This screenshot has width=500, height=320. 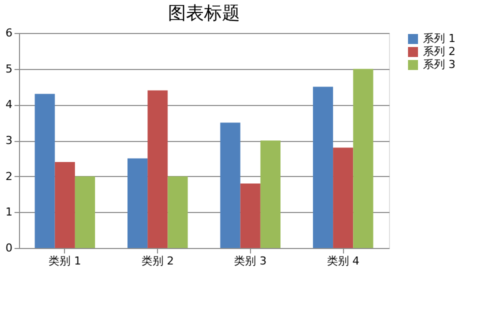 I want to click on chart-title: 图表标题, so click(x=204, y=13).